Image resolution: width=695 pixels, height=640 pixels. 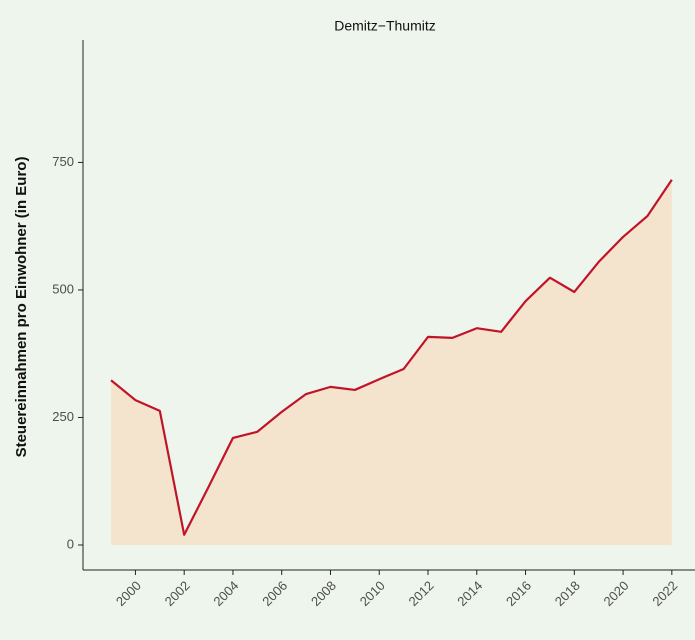 I want to click on x-tick-label: 2022, so click(x=664, y=593).